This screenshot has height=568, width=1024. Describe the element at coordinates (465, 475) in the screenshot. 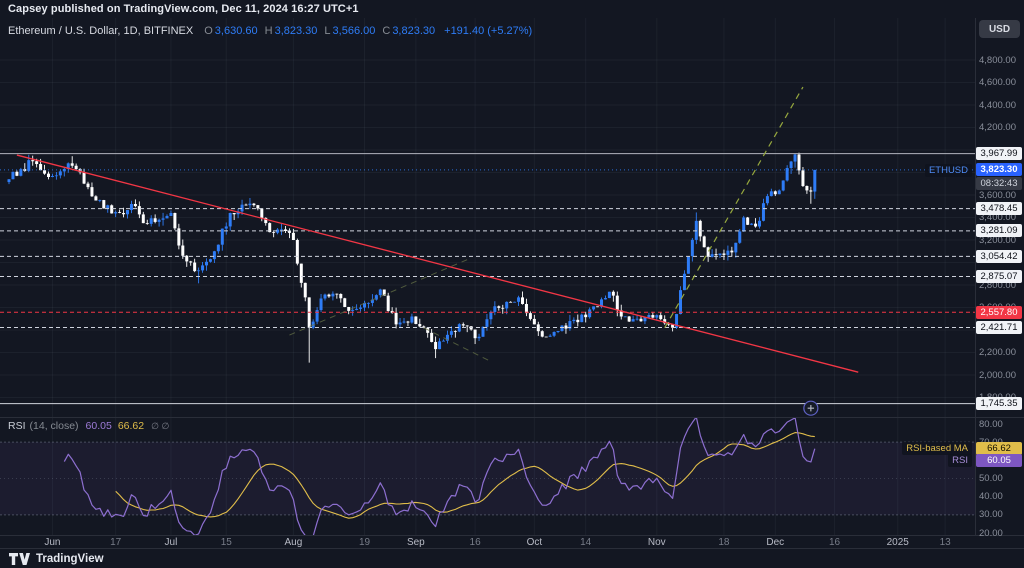

I see `rsi-ma-line` at that location.